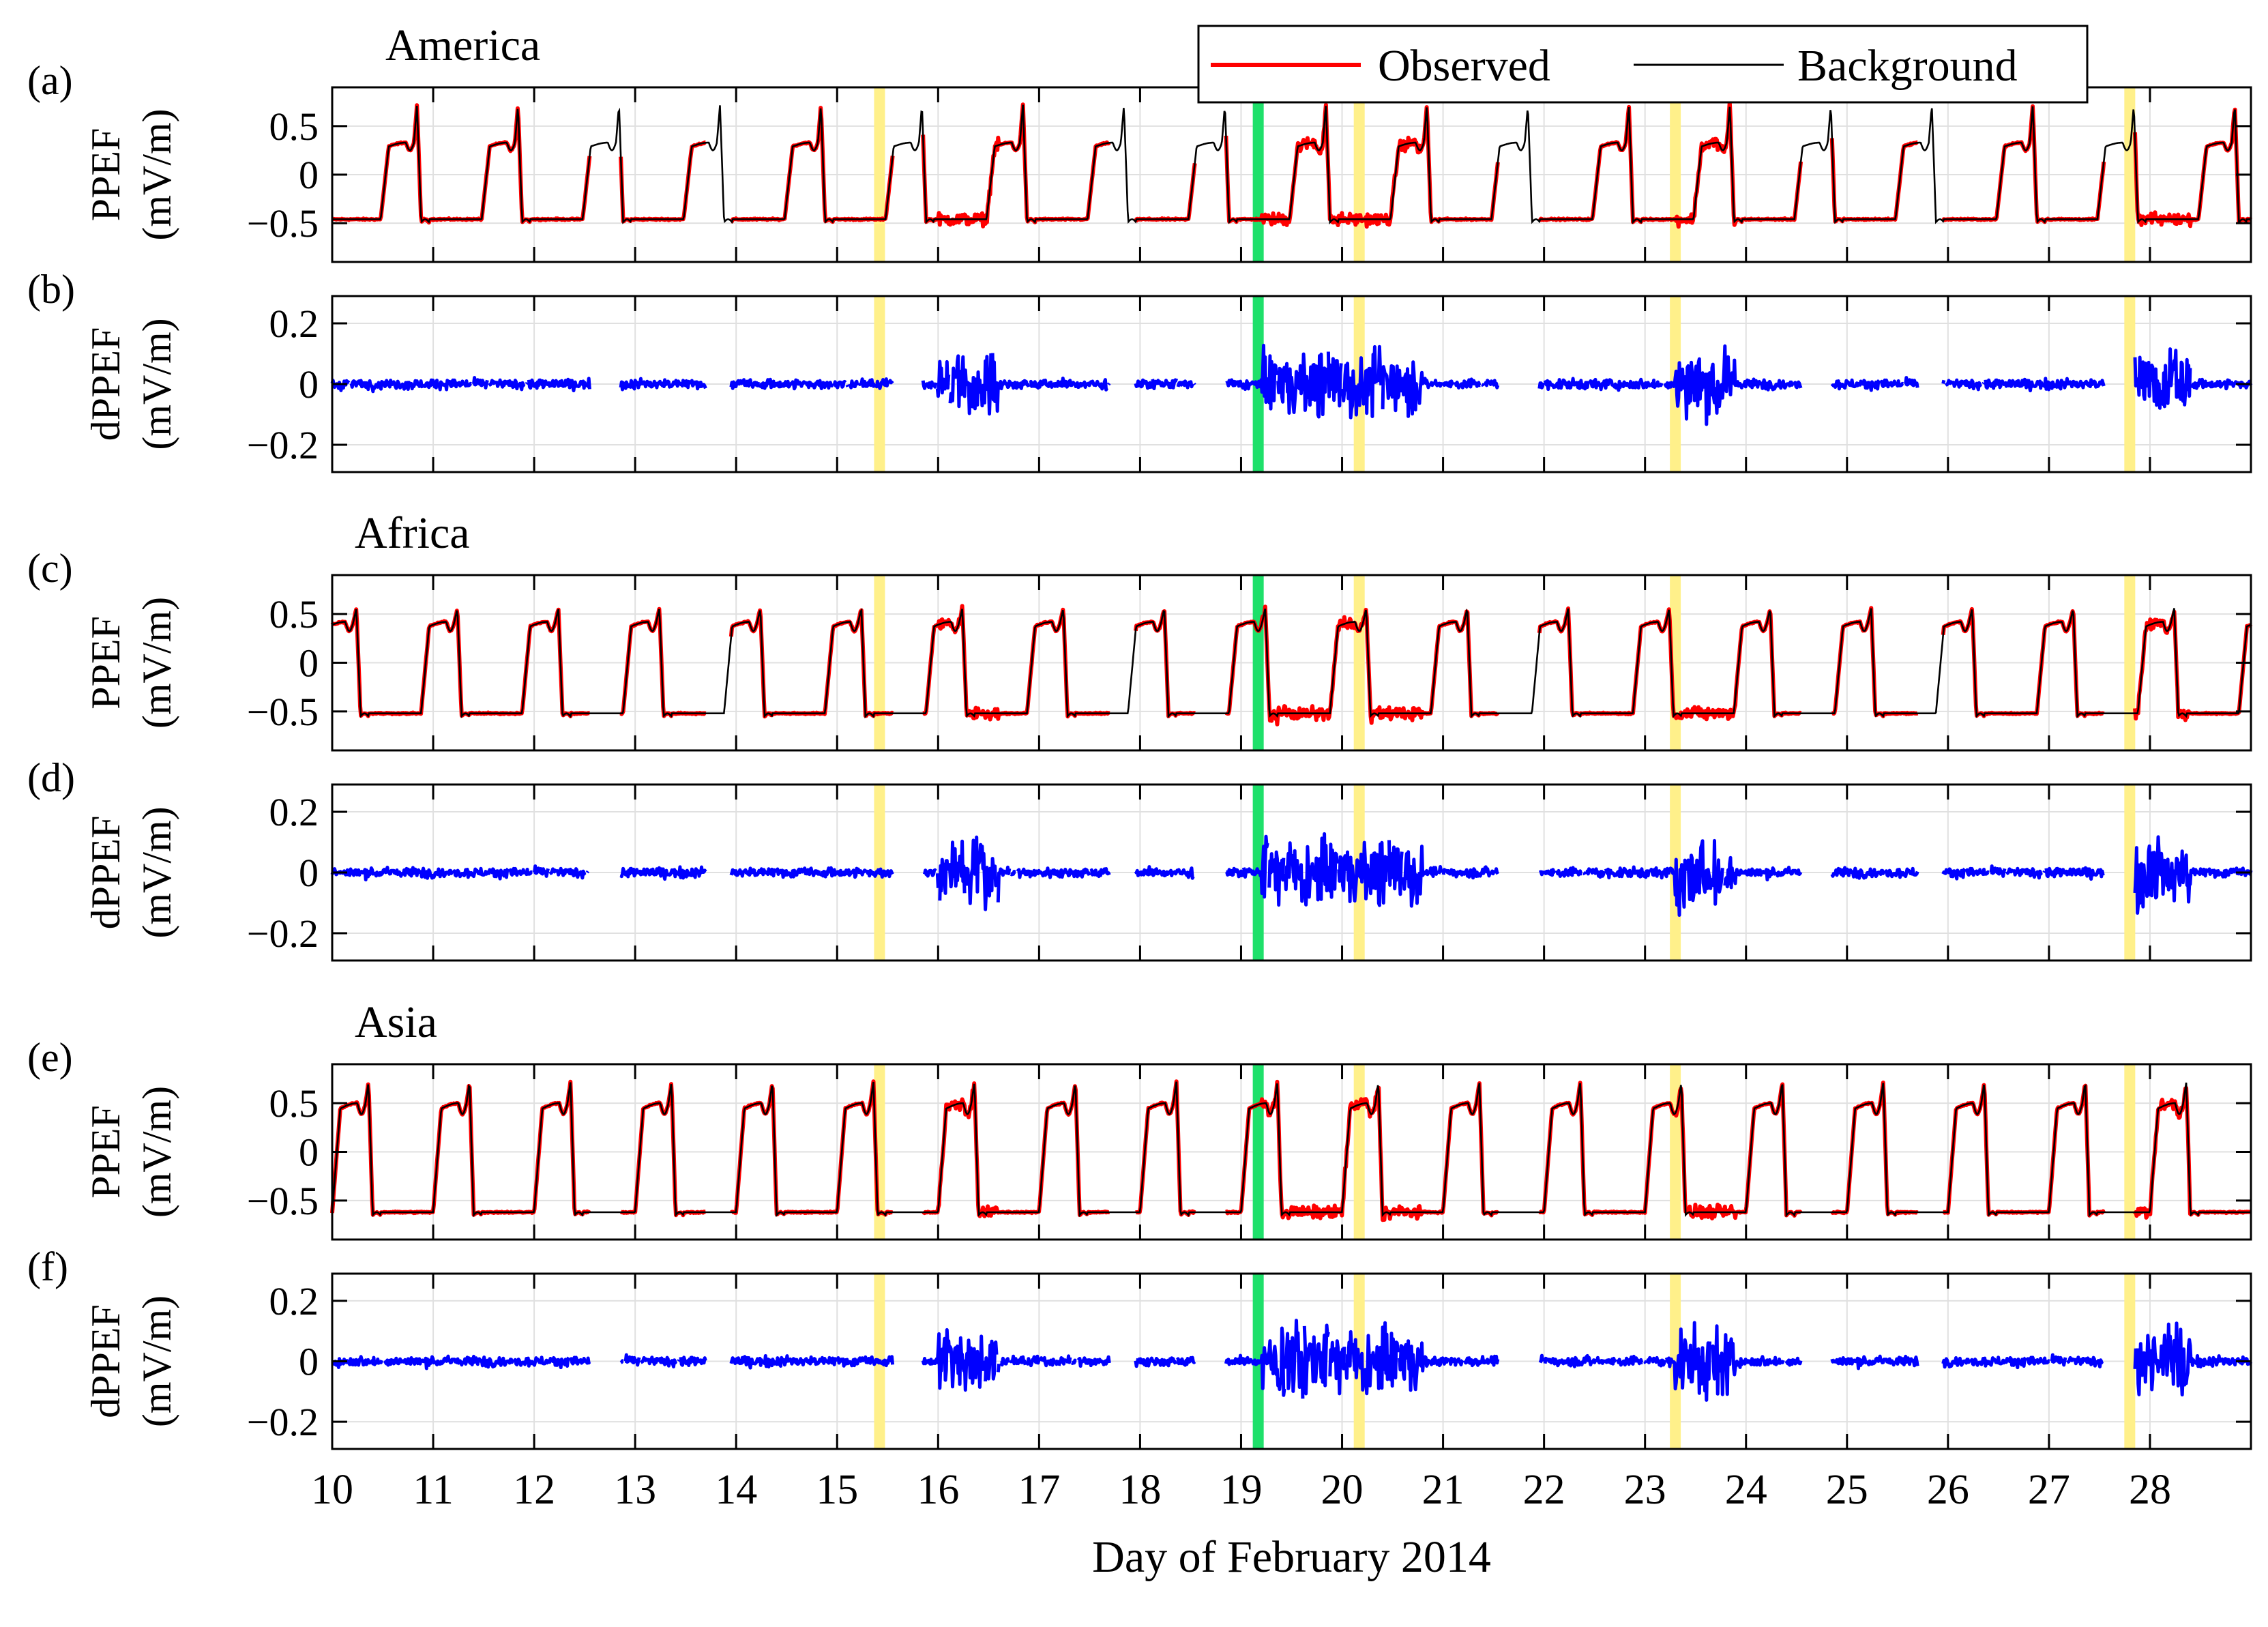 The height and width of the screenshot is (1627, 2268). I want to click on y-tick-label-e: −0.5, so click(283, 1201).